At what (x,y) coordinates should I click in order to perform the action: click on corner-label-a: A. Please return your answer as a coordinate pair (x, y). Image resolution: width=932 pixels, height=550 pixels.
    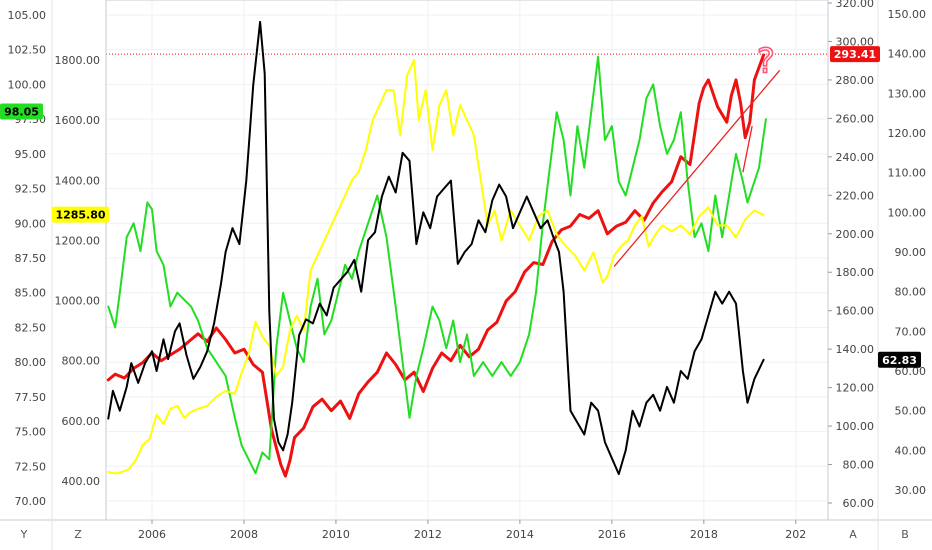
    Looking at the image, I should click on (853, 534).